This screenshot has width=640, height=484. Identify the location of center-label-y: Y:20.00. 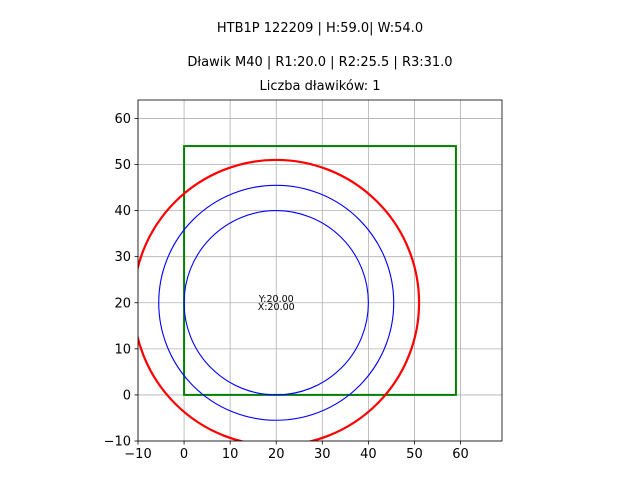
(276, 299).